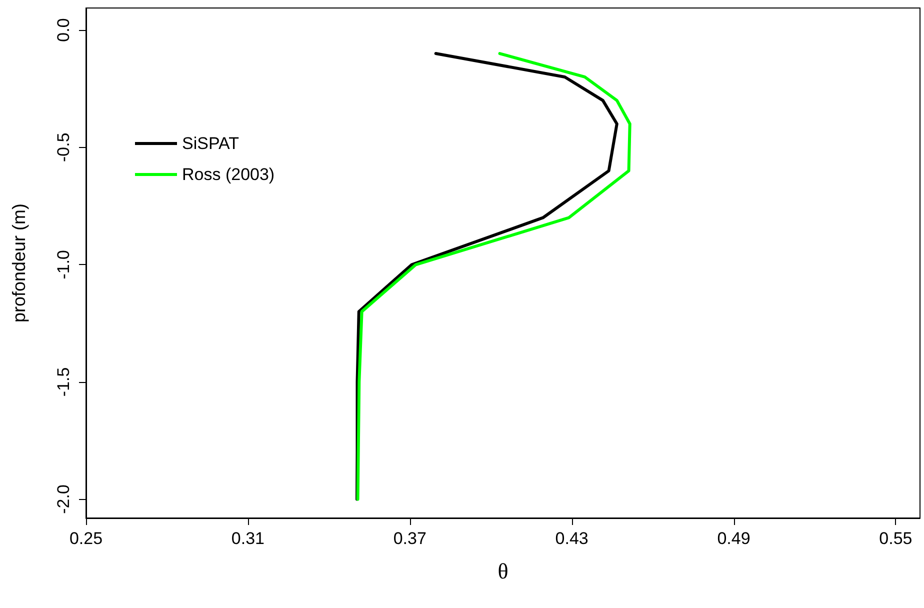 Image resolution: width=924 pixels, height=608 pixels. I want to click on x-tick-label: 0.43, so click(571, 538).